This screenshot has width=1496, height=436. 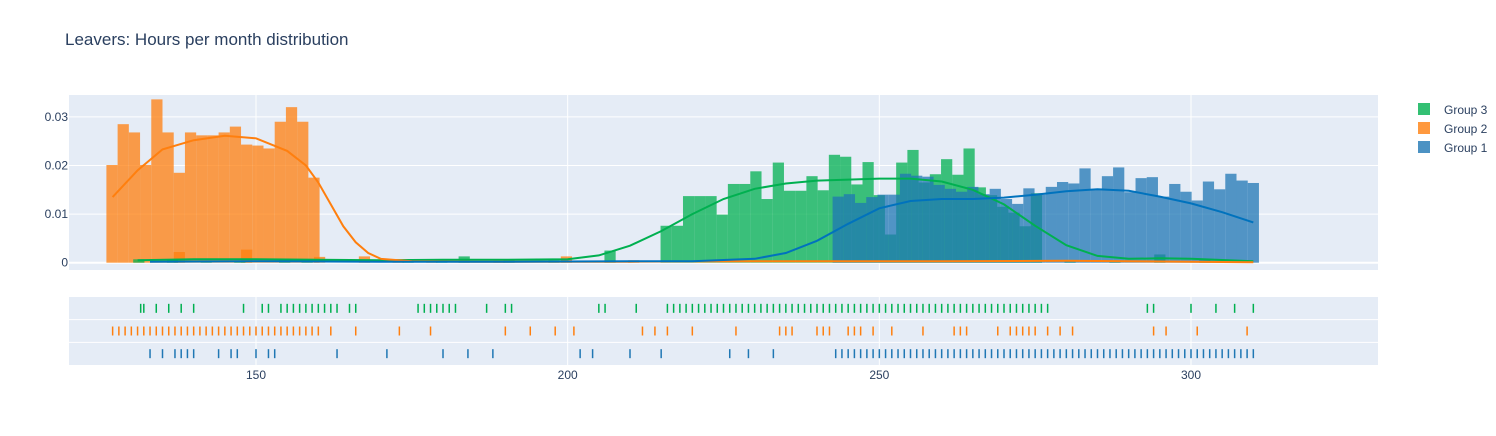 What do you see at coordinates (57, 190) in the screenshot?
I see `y-axis-tick-labels: 0 0.01 0.02 0.03` at bounding box center [57, 190].